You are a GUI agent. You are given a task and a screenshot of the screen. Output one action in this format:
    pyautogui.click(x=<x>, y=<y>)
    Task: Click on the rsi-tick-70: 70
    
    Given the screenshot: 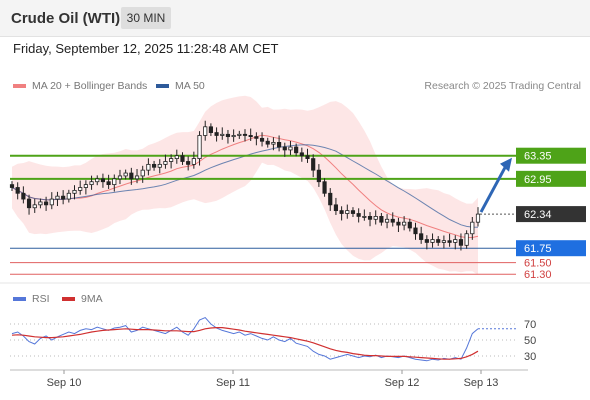 What is the action you would take?
    pyautogui.click(x=530, y=325)
    